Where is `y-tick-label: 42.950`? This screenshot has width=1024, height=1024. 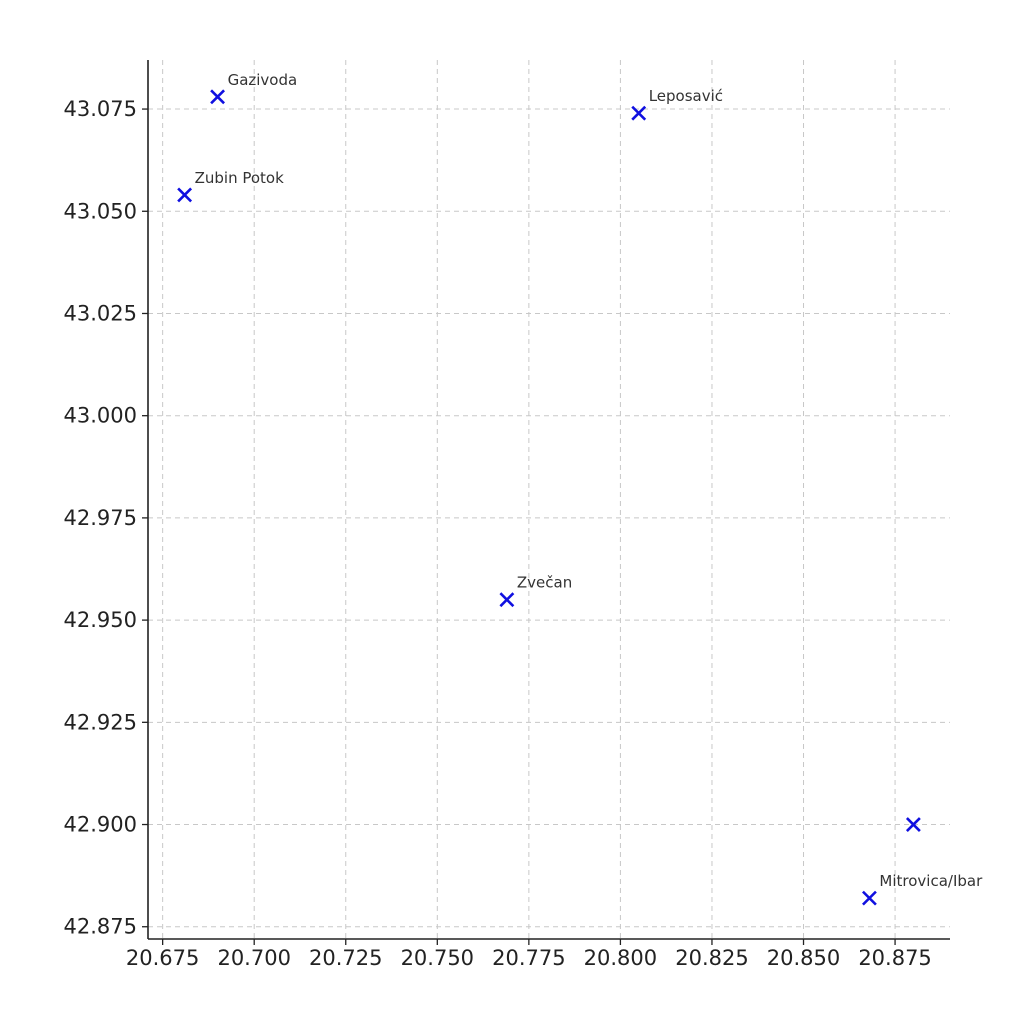
y-tick-label: 42.950 is located at coordinates (100, 620).